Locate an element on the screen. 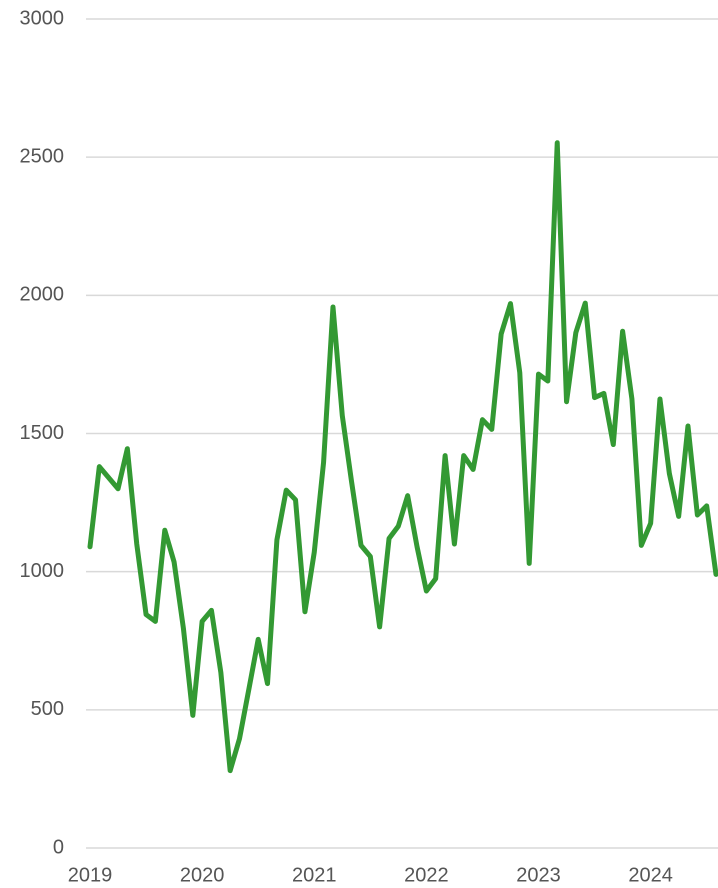 The width and height of the screenshot is (718, 888). x-tick-label: 2024 is located at coordinates (650, 875).